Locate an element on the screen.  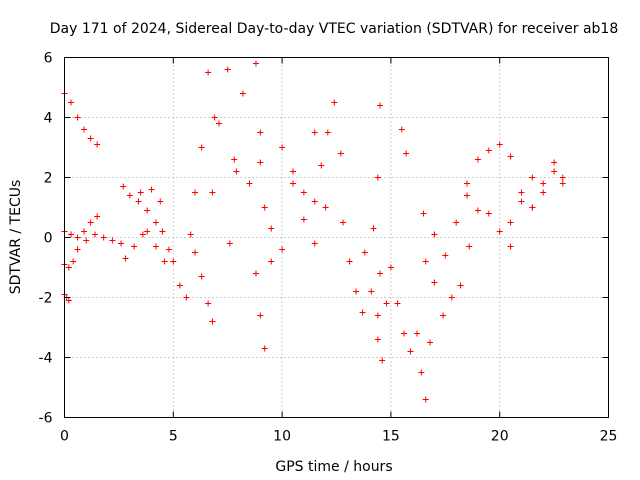
y-tick-label: -6 is located at coordinates (46, 419).